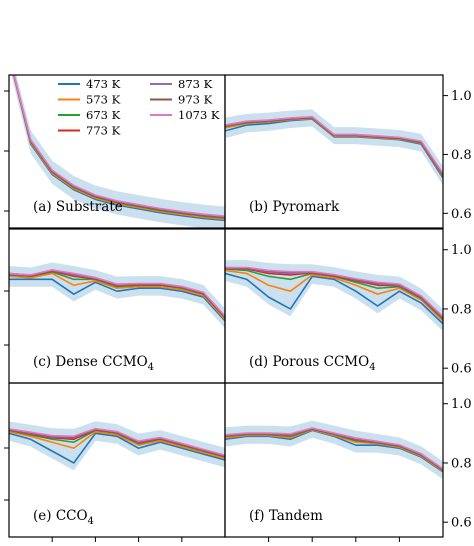 Image resolution: width=474 pixels, height=546 pixels. What do you see at coordinates (103, 131) in the screenshot?
I see `legend-label: 773 K` at bounding box center [103, 131].